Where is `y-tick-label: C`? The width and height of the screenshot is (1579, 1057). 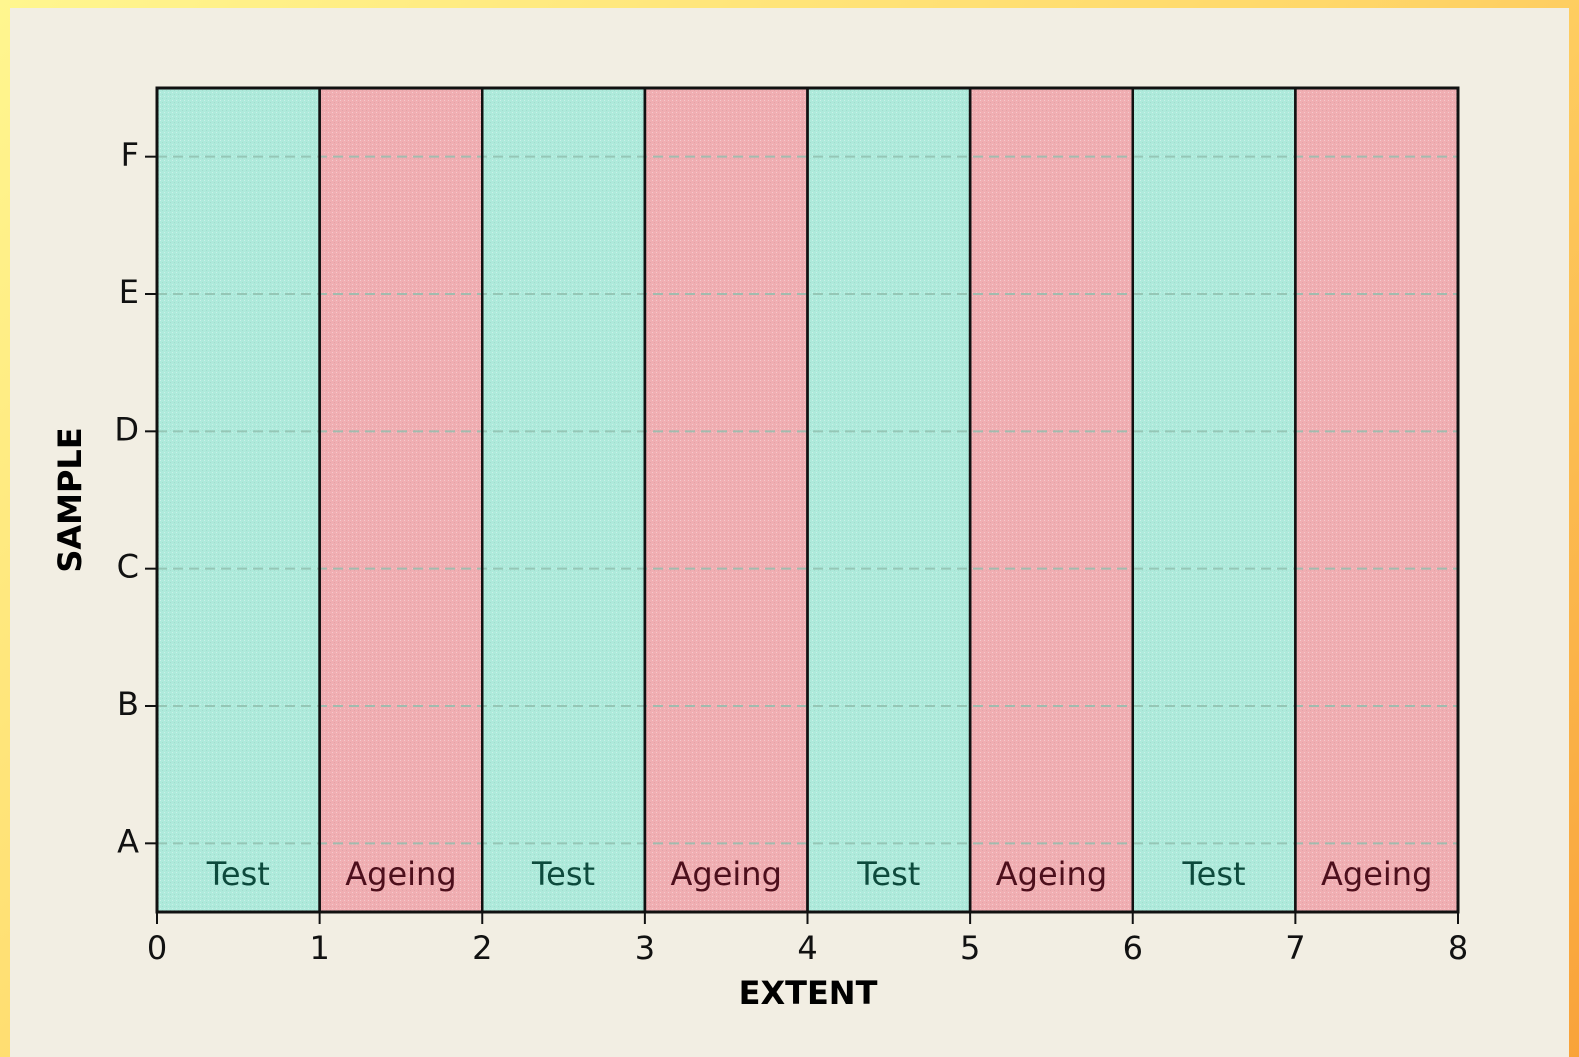 y-tick-label: C is located at coordinates (128, 567).